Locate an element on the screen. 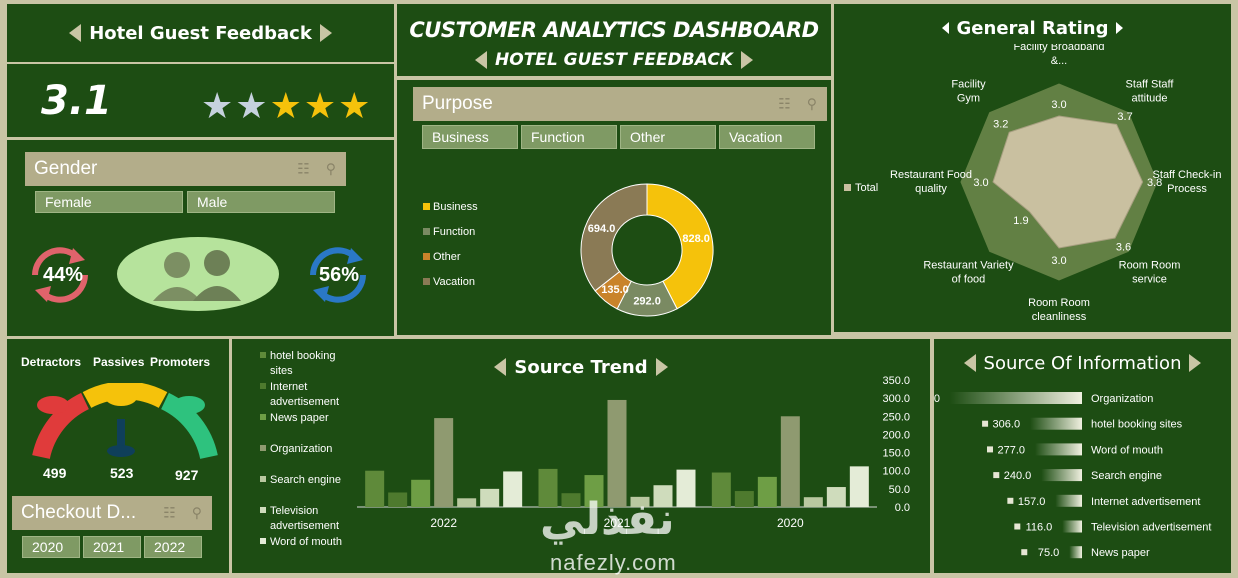  purpose-button-label: Business is located at coordinates (460, 137).